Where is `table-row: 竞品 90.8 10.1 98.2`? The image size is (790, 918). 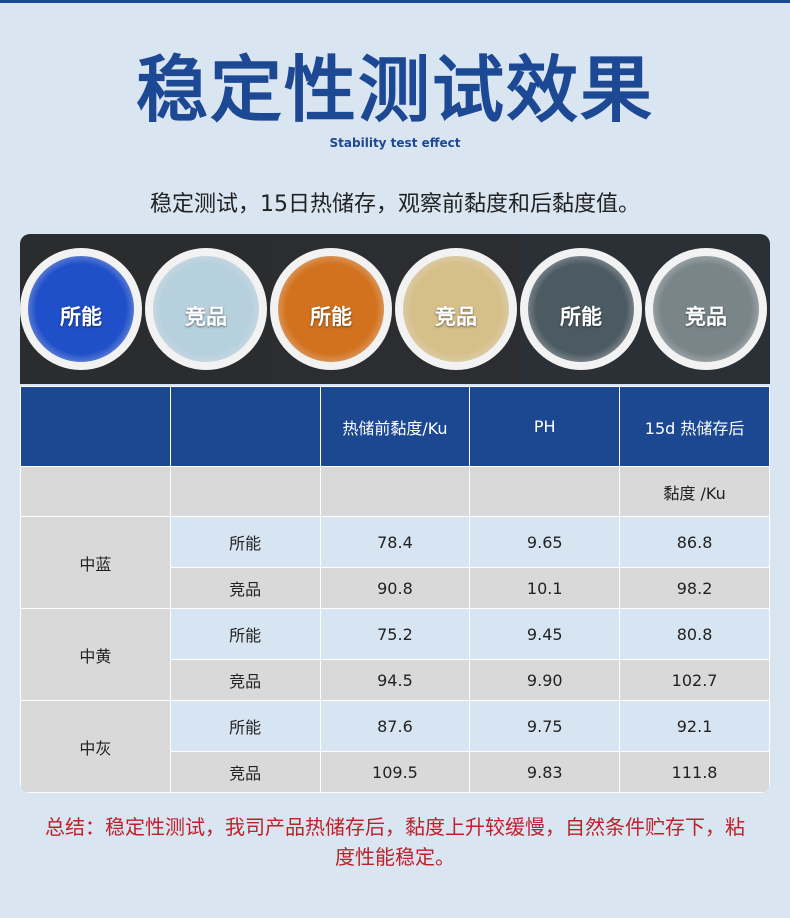
table-row: 竞品 90.8 10.1 98.2 is located at coordinates (395, 588).